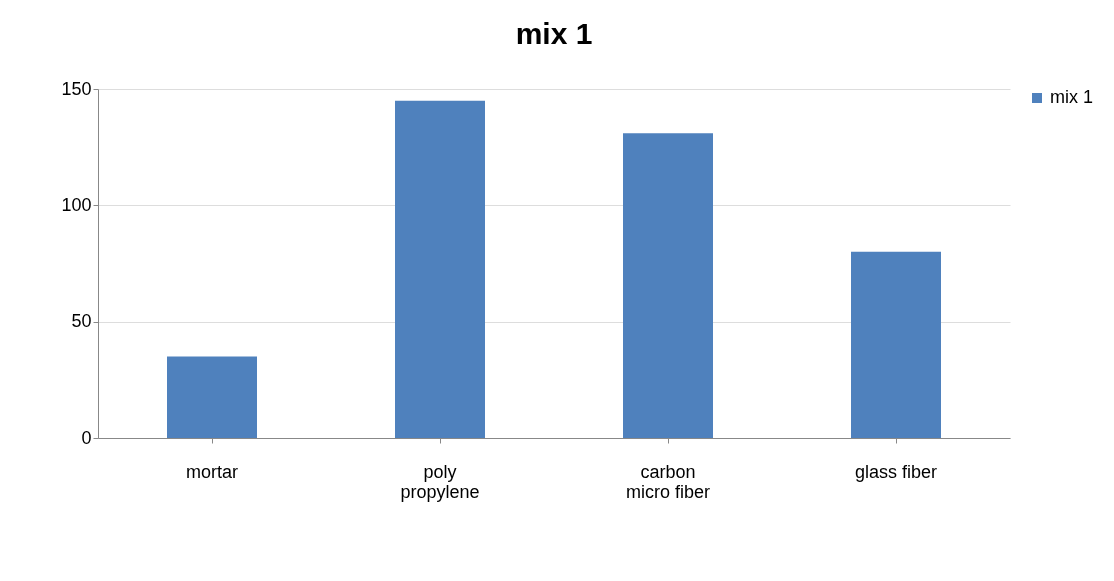 The height and width of the screenshot is (581, 1114). Describe the element at coordinates (81, 321) in the screenshot. I see `y-tick-label: 50` at that location.